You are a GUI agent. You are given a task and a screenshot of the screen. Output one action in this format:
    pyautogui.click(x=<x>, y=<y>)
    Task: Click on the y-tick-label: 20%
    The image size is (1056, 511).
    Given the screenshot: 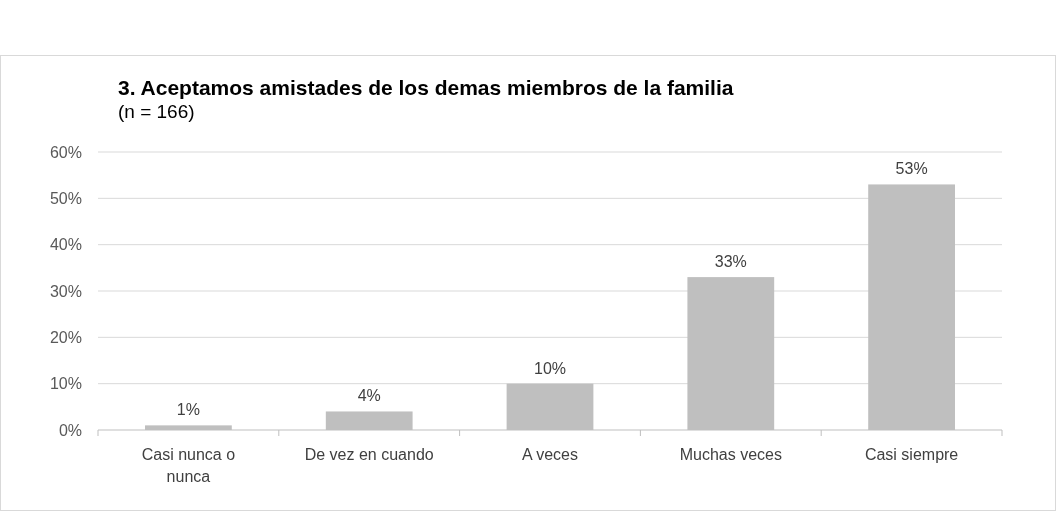 What is the action you would take?
    pyautogui.click(x=65, y=337)
    